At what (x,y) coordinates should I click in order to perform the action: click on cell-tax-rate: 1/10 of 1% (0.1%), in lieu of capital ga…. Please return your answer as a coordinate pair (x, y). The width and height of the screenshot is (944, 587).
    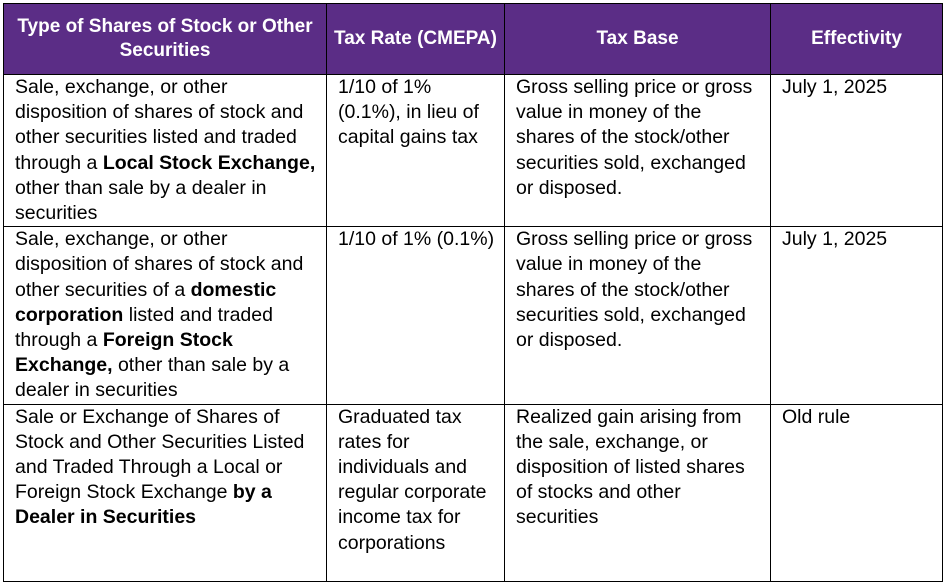
    Looking at the image, I should click on (415, 150).